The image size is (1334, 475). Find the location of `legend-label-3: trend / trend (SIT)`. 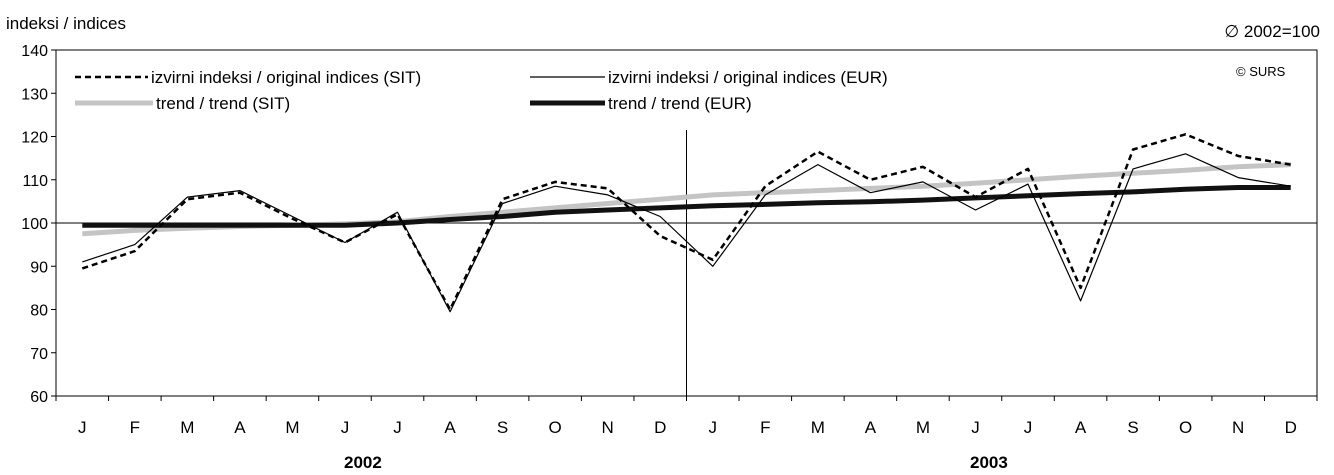

legend-label-3: trend / trend (SIT) is located at coordinates (223, 103).